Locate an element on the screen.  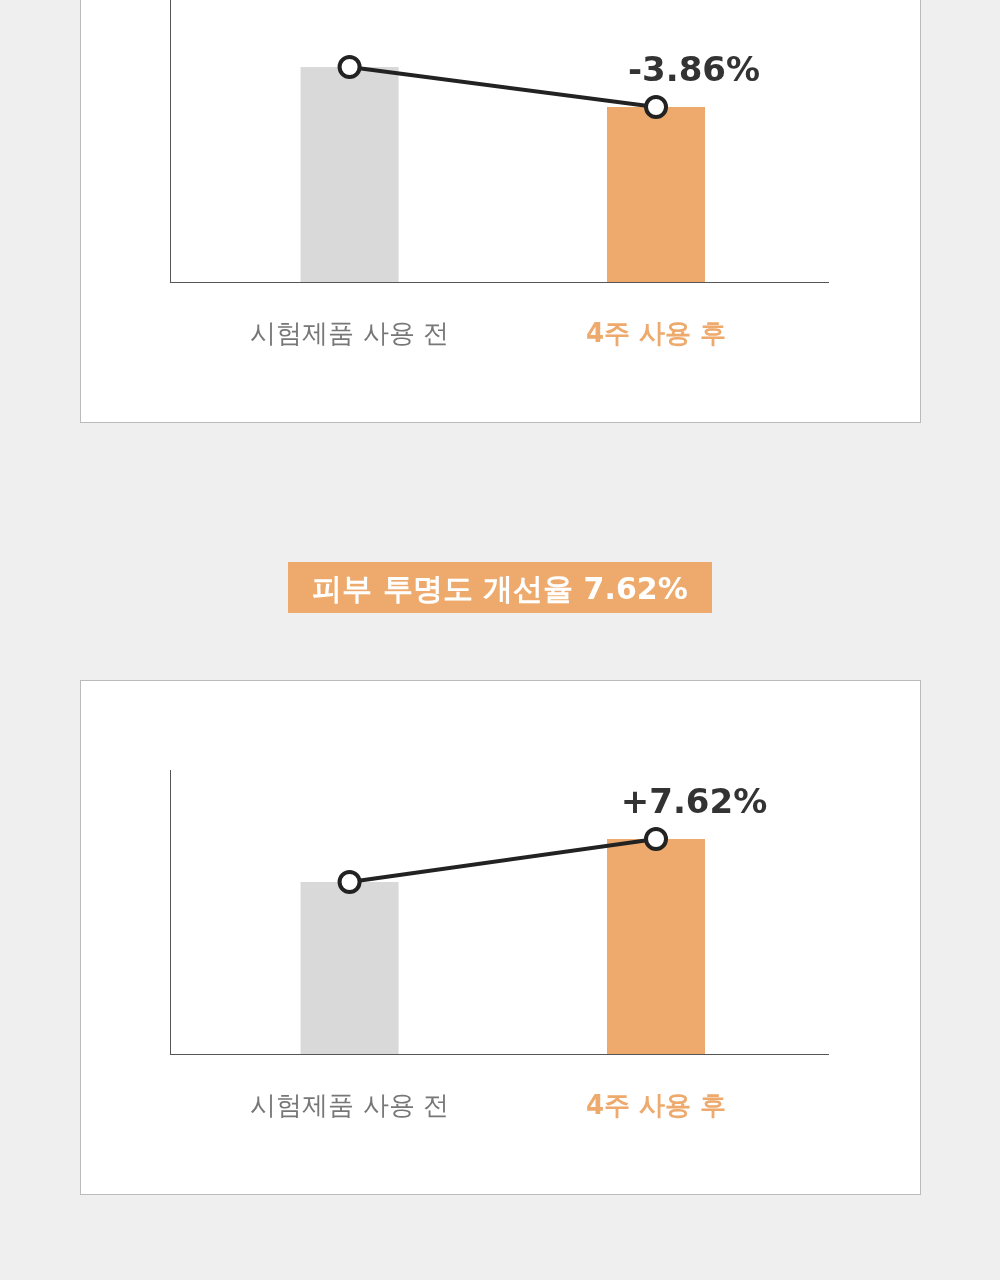
annotation: +7.62% is located at coordinates (694, 801).